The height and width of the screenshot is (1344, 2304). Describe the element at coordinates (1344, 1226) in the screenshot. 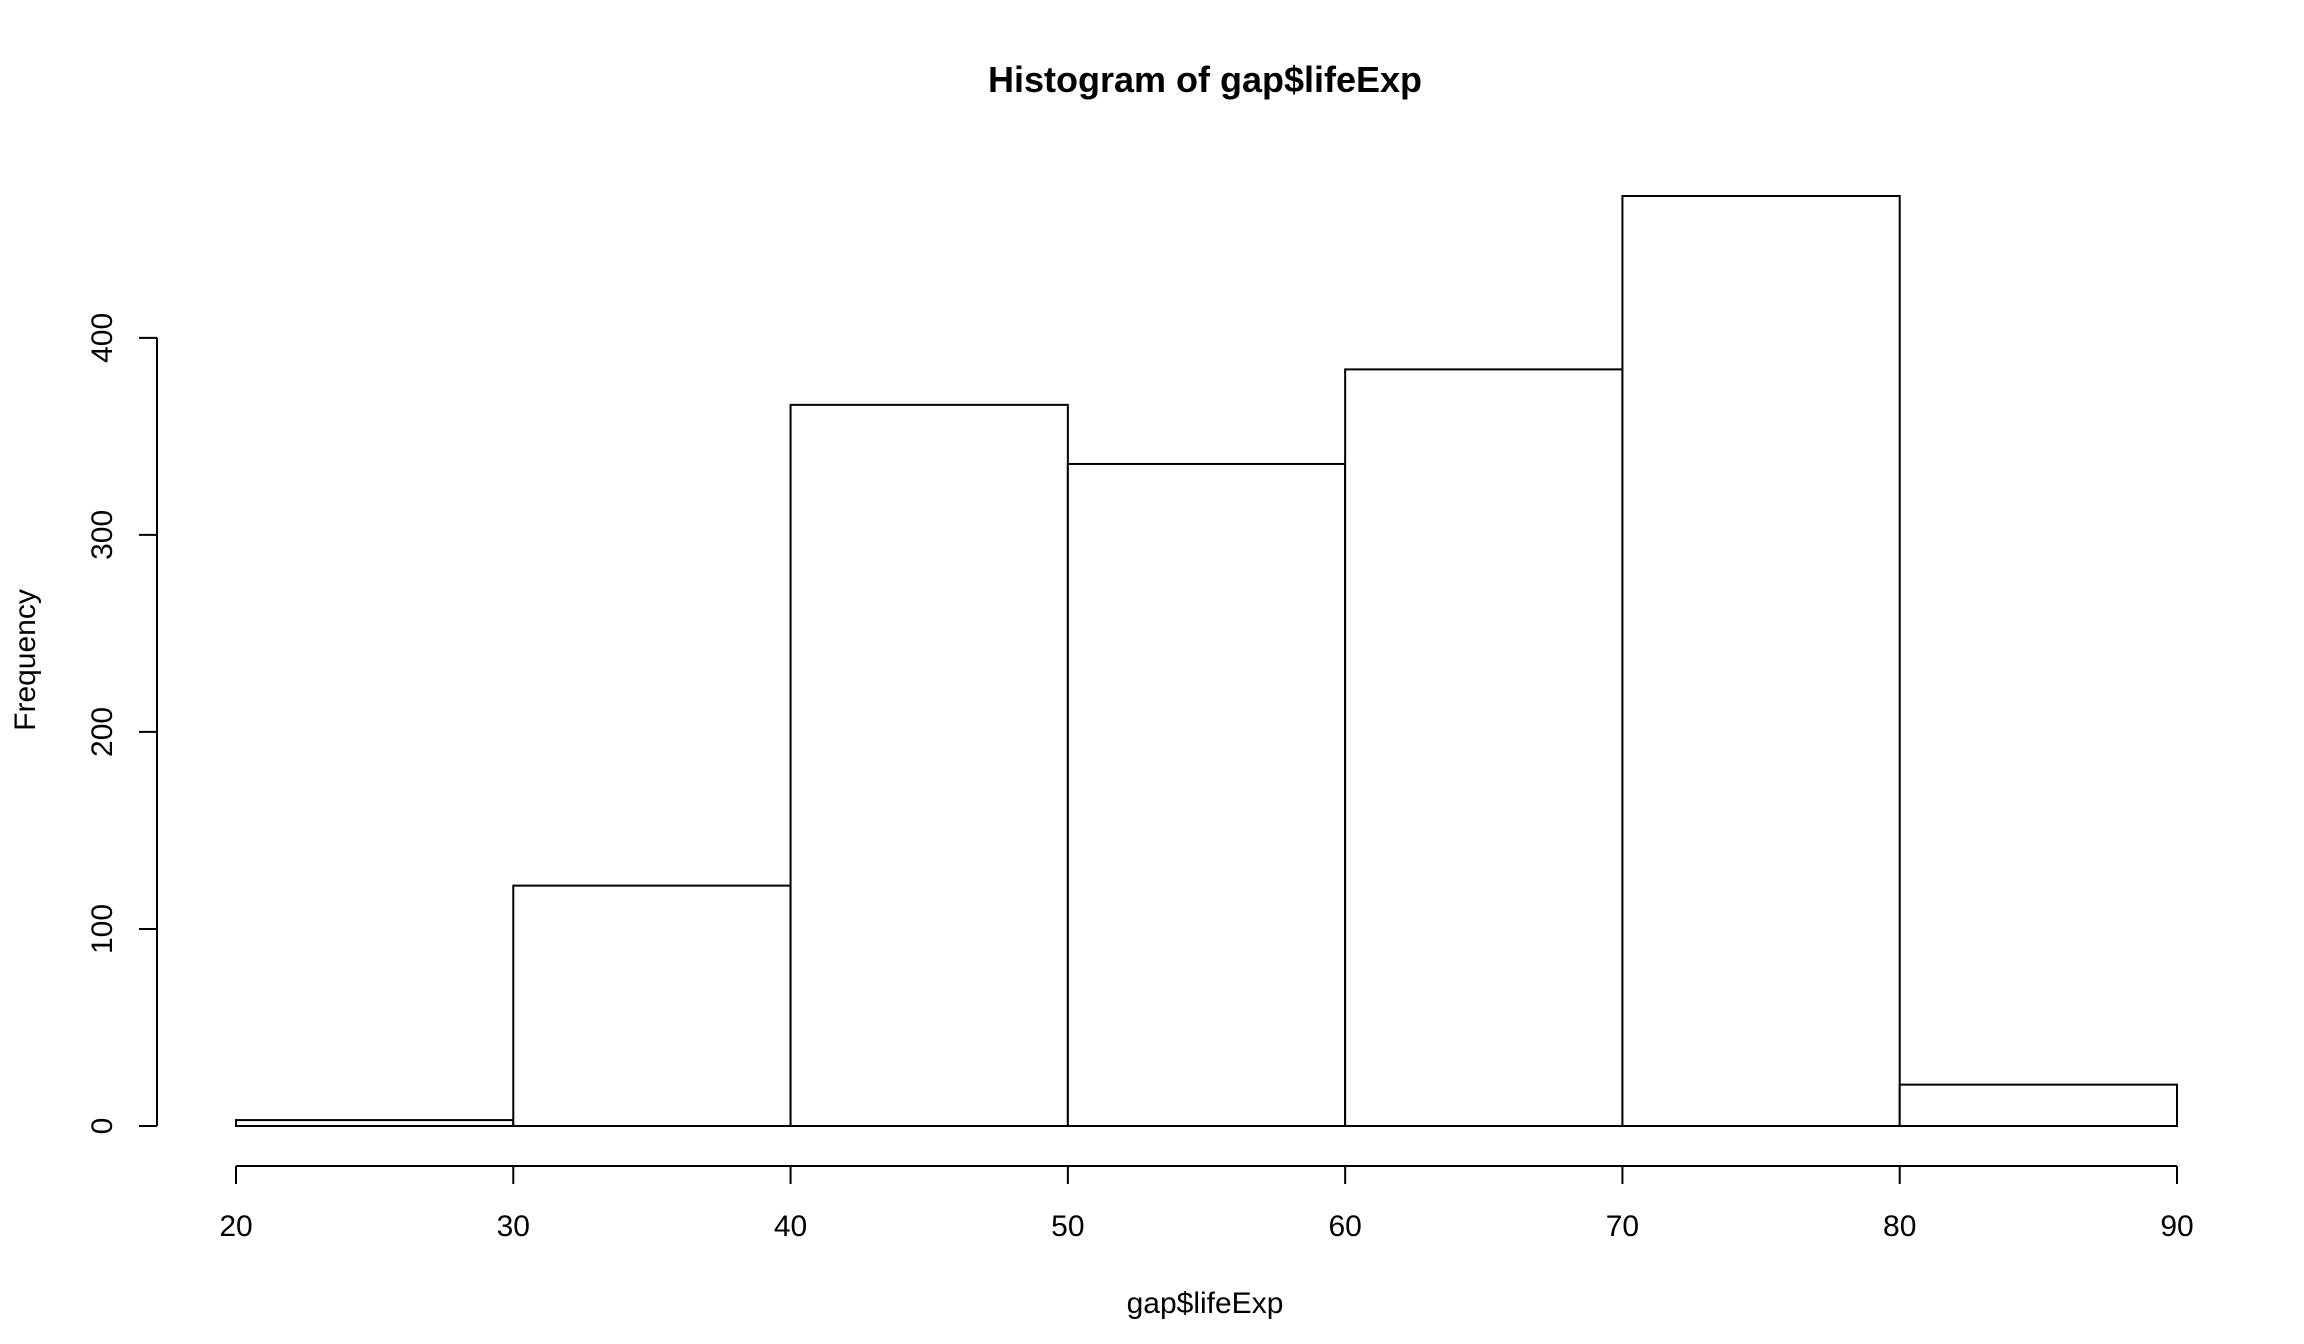

I see `x-tick-label: 60` at that location.